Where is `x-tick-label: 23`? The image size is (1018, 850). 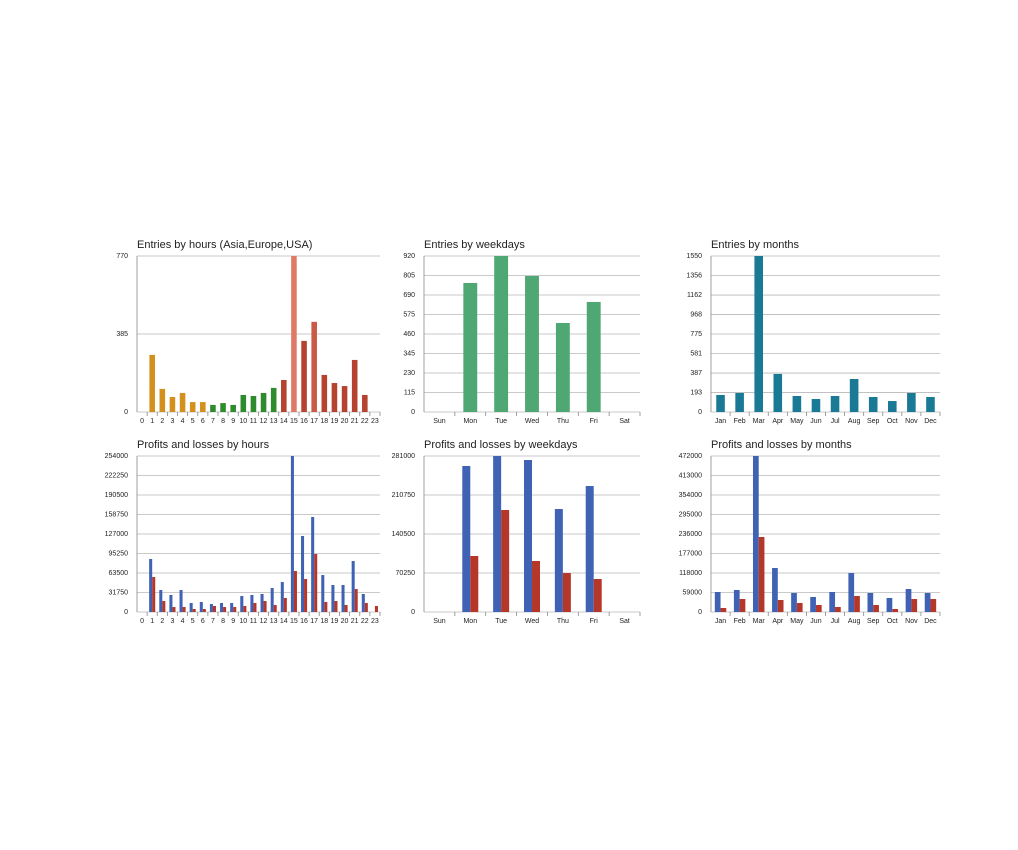 x-tick-label: 23 is located at coordinates (375, 621).